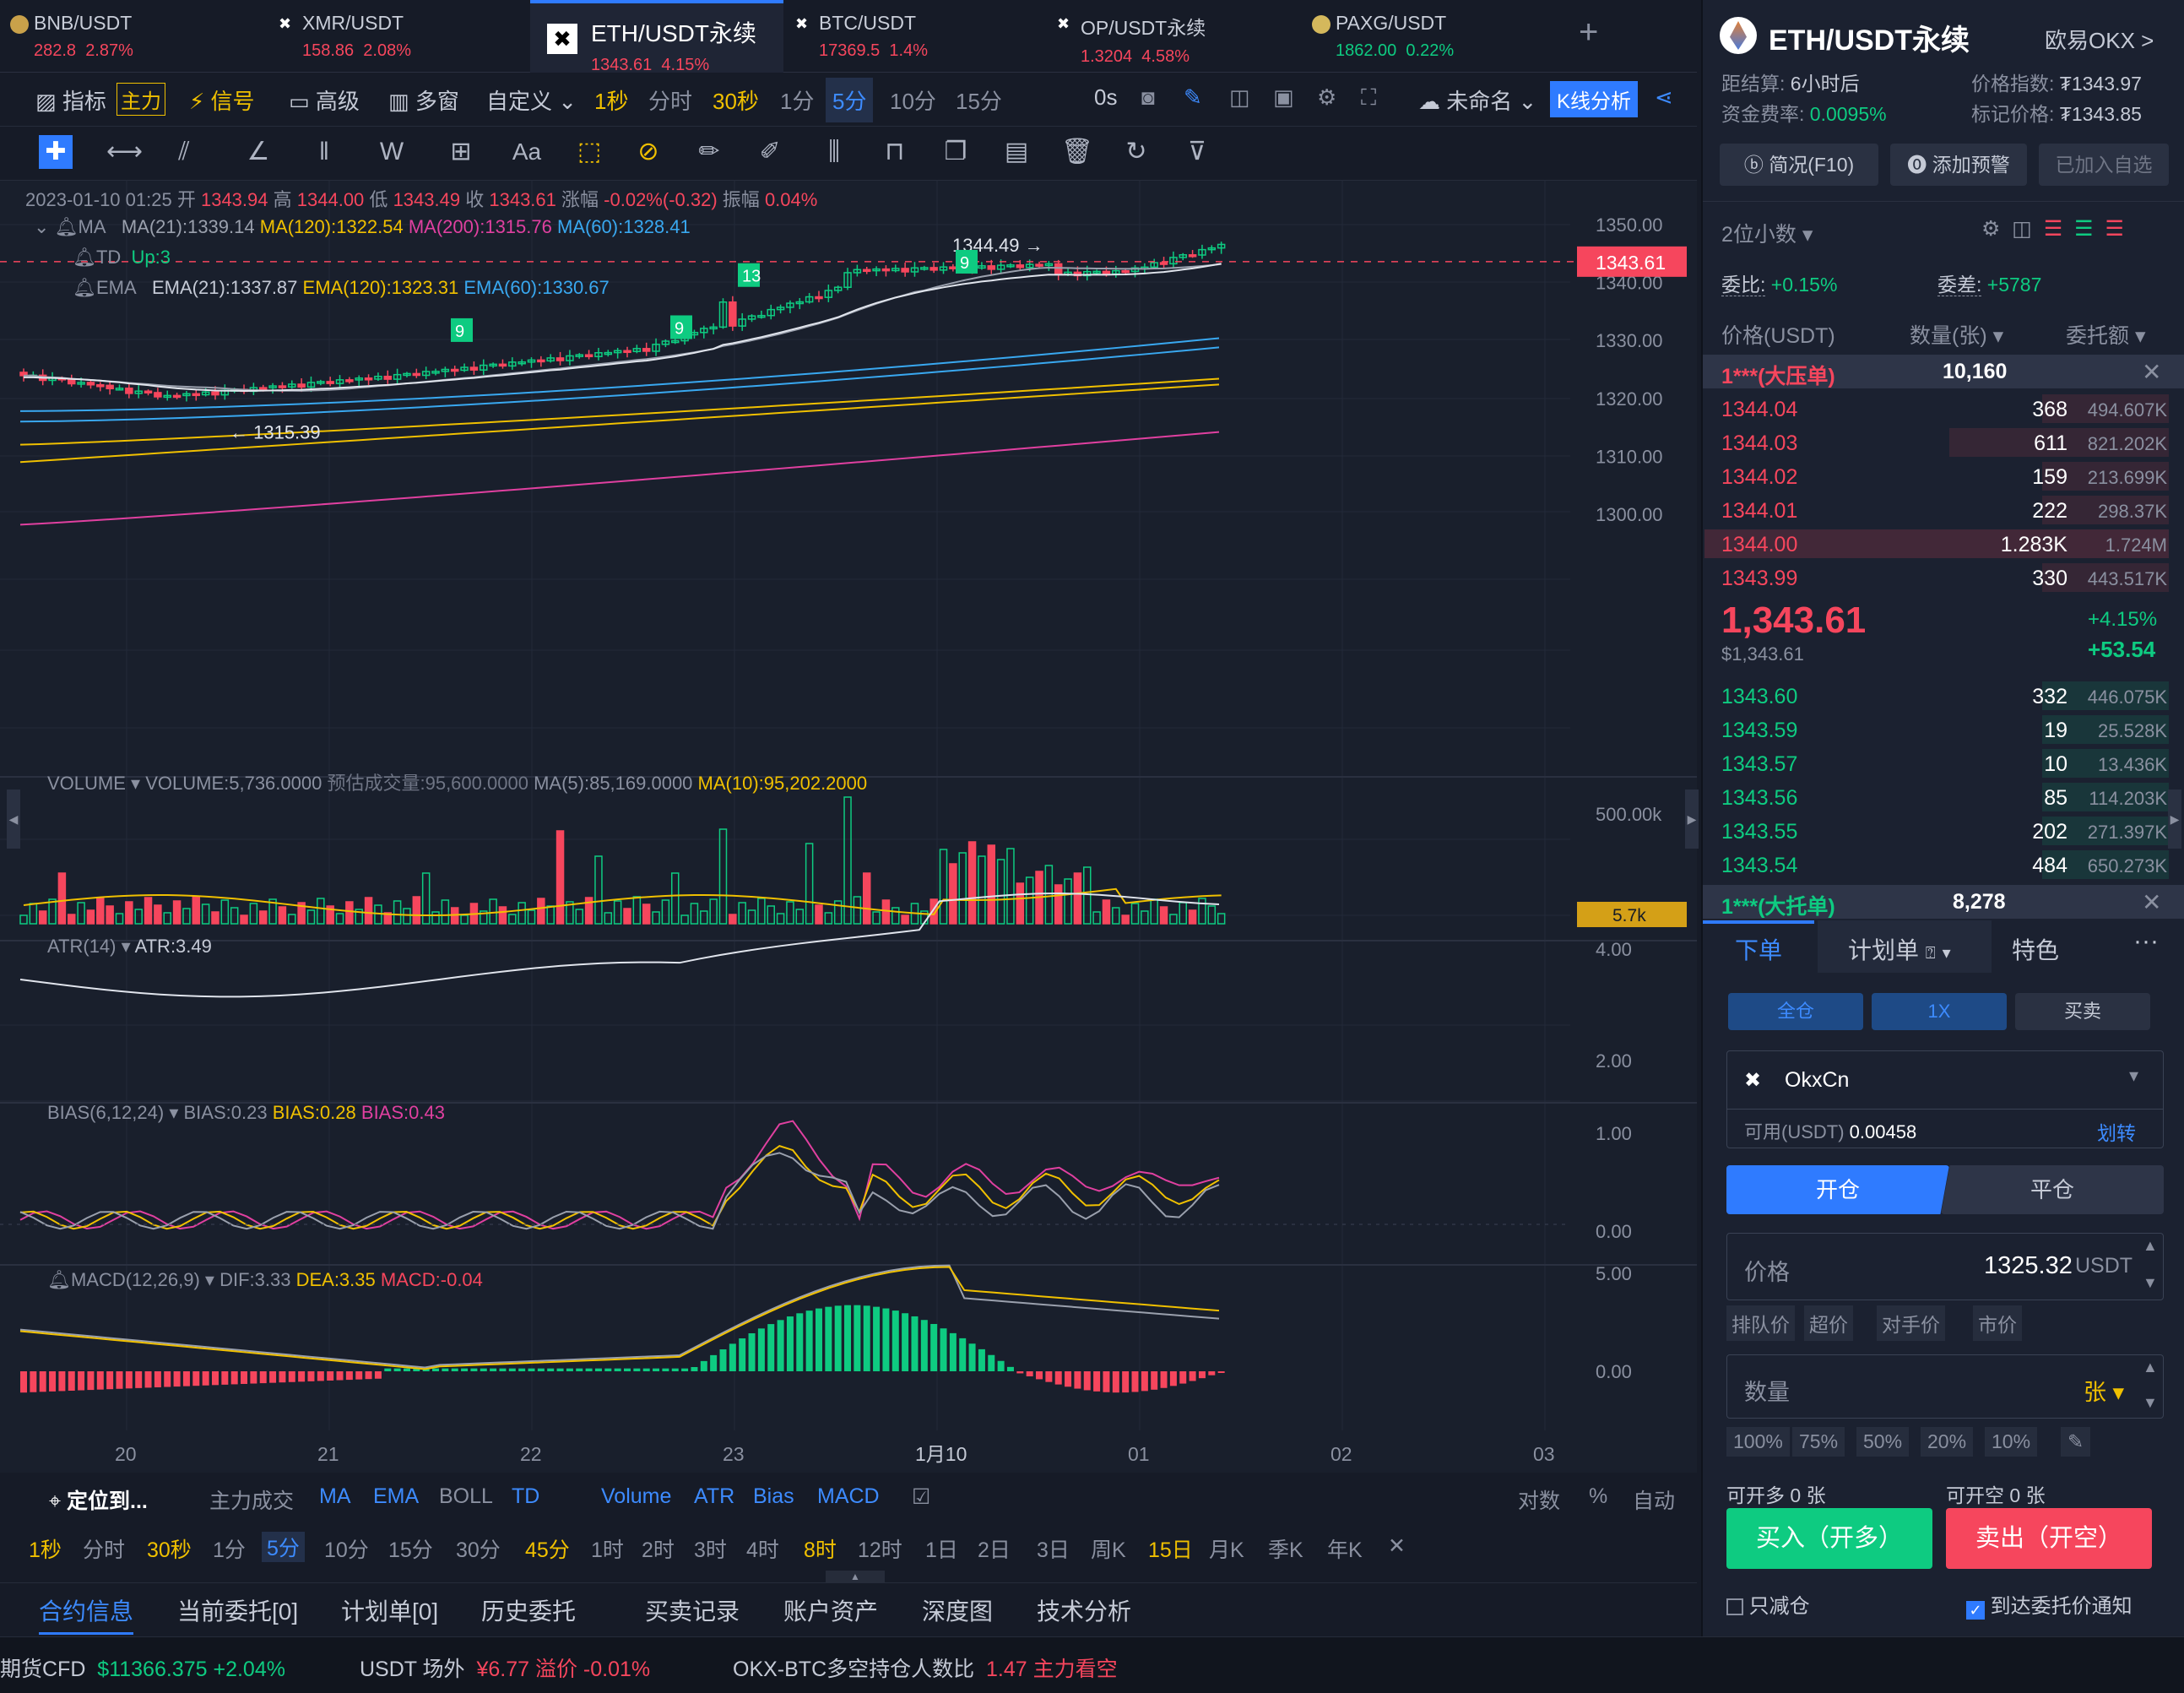 This screenshot has height=1693, width=2184. What do you see at coordinates (1084, 1611) in the screenshot?
I see `bottom-tab: 技术分析` at bounding box center [1084, 1611].